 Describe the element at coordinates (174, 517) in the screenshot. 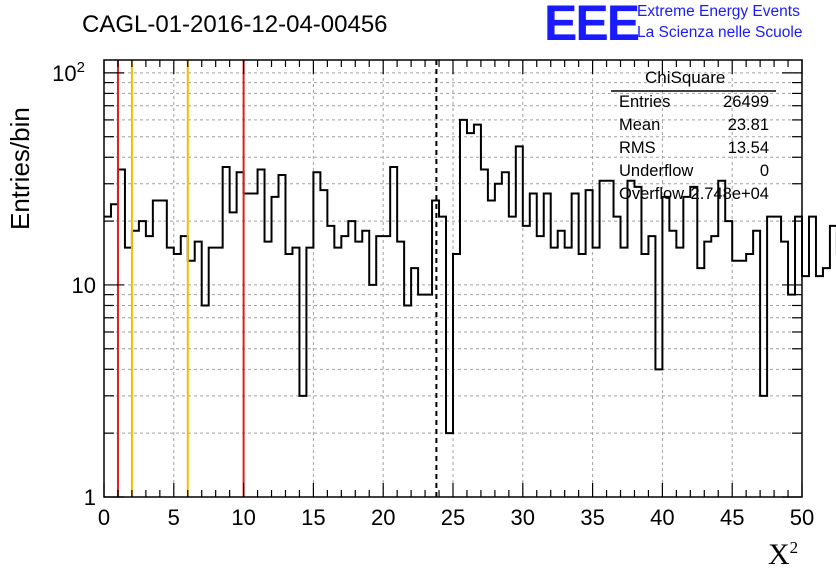

I see `x-tick-label: 5` at that location.